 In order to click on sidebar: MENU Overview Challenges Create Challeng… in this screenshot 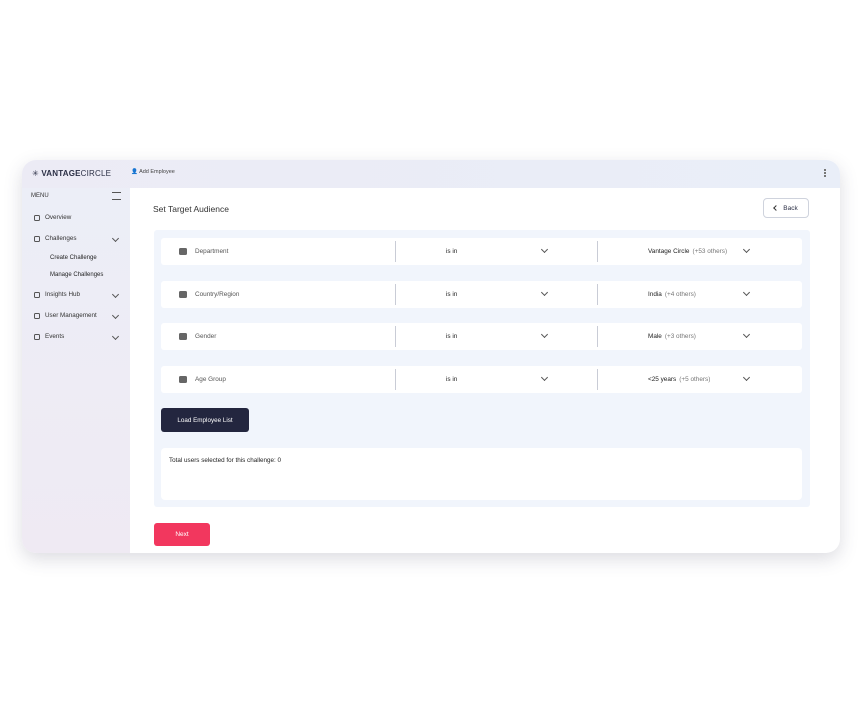, I will do `click(76, 370)`.